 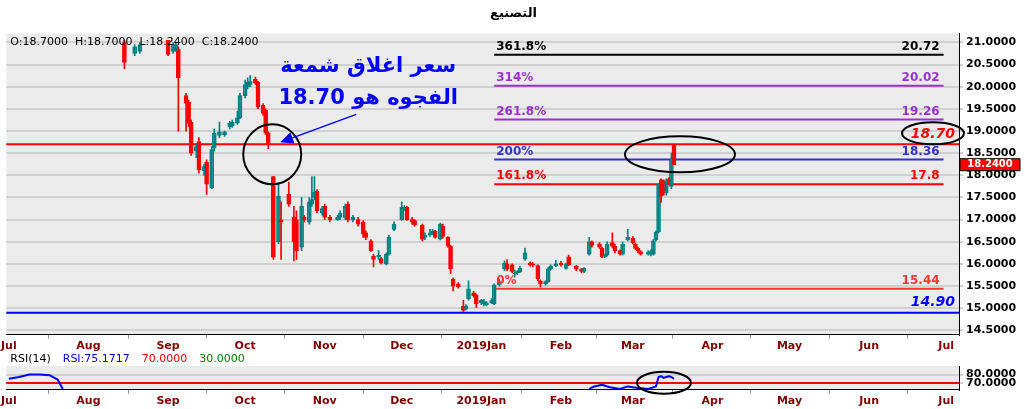 I want to click on text: 18.2400, so click(x=990, y=164).